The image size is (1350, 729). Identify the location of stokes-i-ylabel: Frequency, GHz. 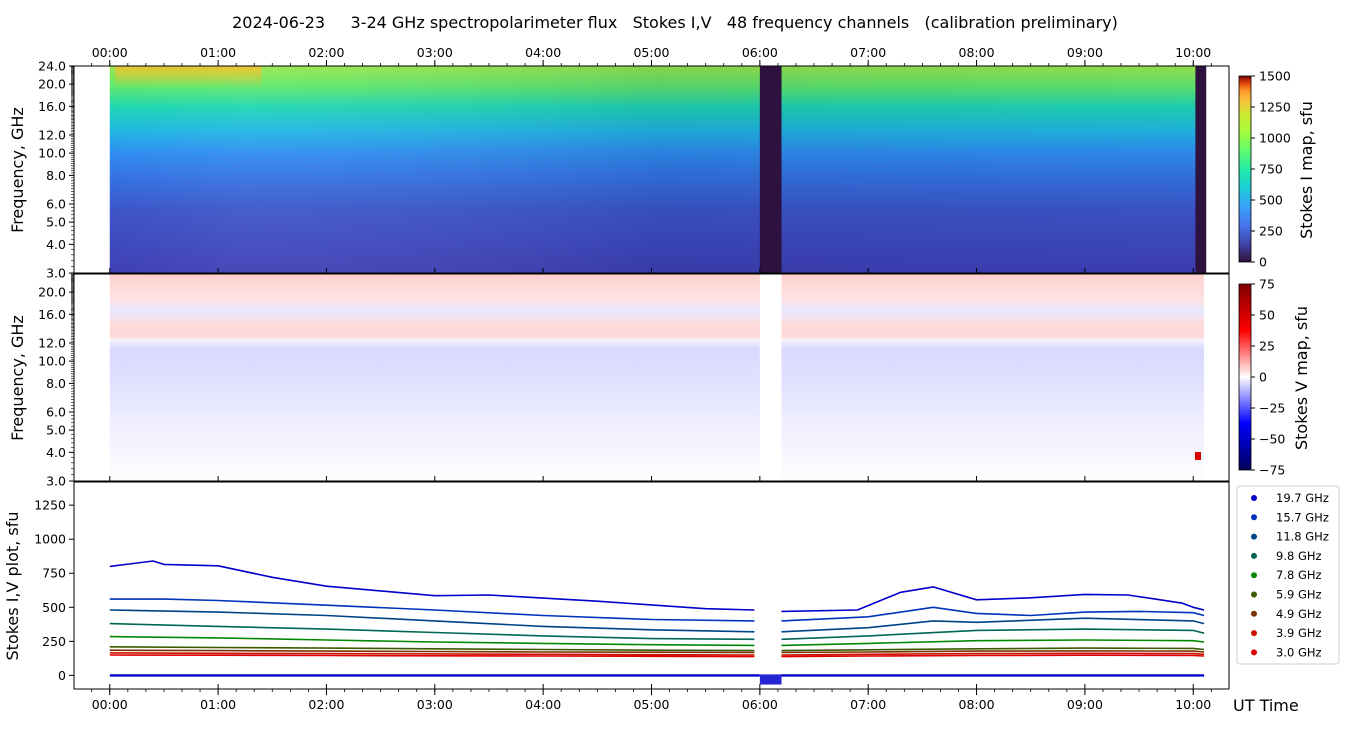
(17, 170).